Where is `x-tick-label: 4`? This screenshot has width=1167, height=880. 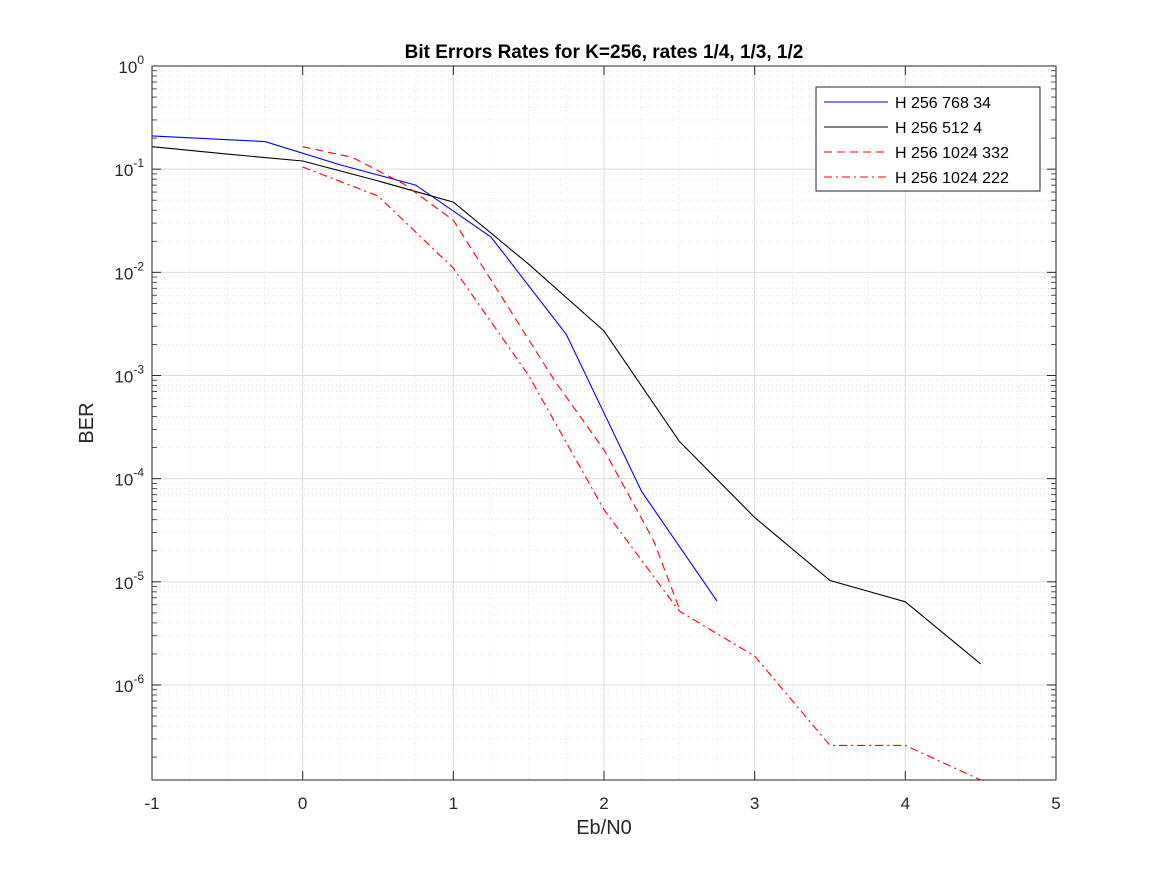 x-tick-label: 4 is located at coordinates (905, 803).